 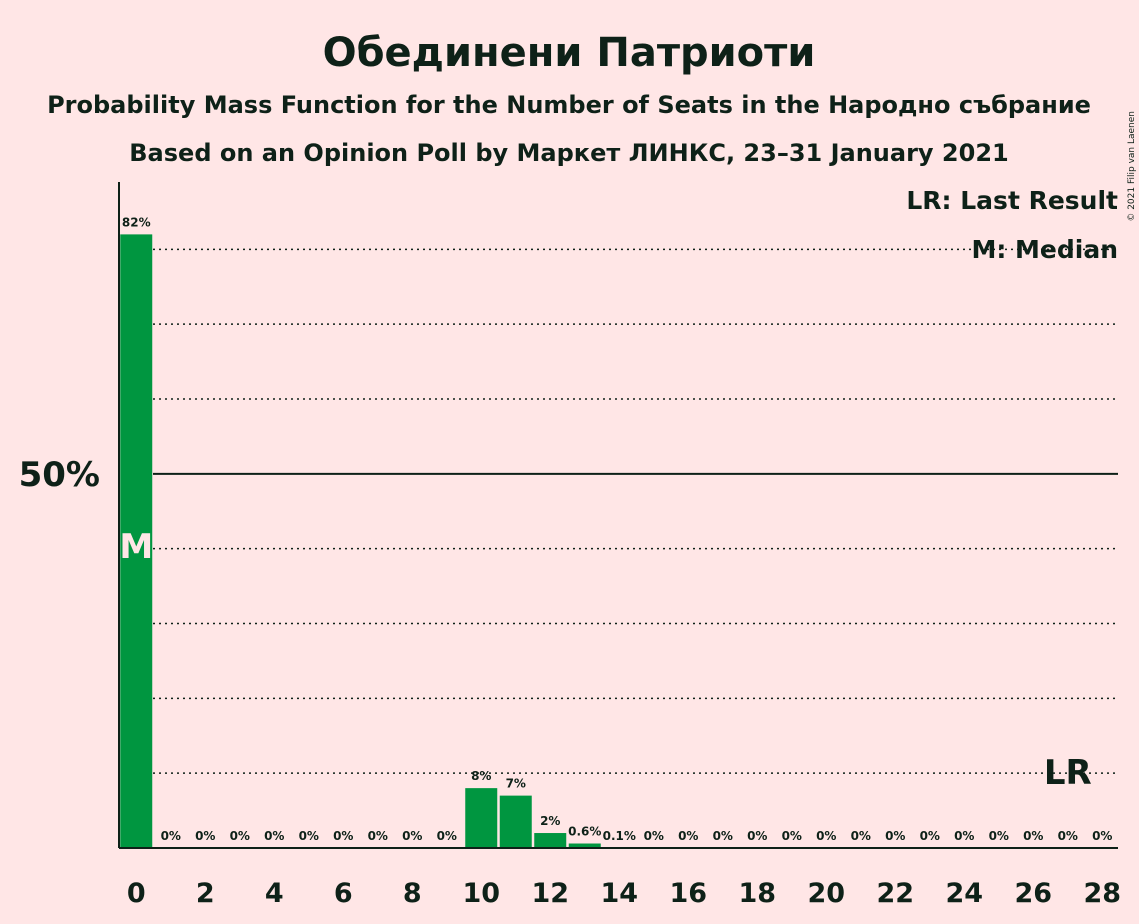 What do you see at coordinates (136, 222) in the screenshot?
I see `data-label-0: 82%` at bounding box center [136, 222].